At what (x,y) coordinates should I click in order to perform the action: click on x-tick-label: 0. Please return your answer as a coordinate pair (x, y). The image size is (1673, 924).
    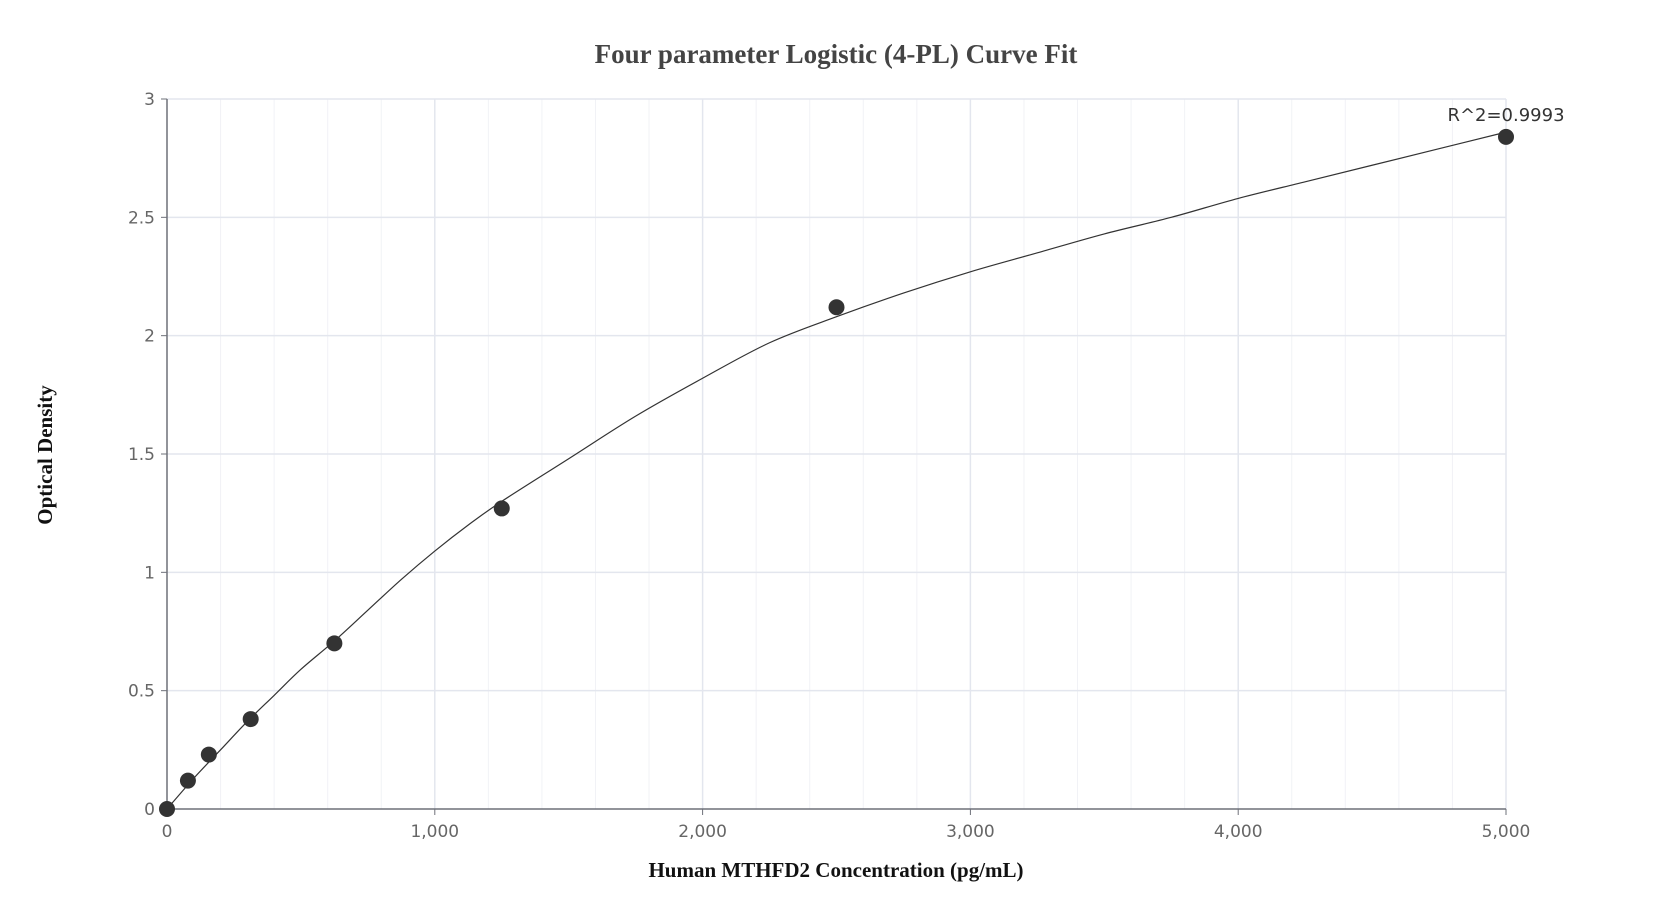
    Looking at the image, I should click on (167, 832).